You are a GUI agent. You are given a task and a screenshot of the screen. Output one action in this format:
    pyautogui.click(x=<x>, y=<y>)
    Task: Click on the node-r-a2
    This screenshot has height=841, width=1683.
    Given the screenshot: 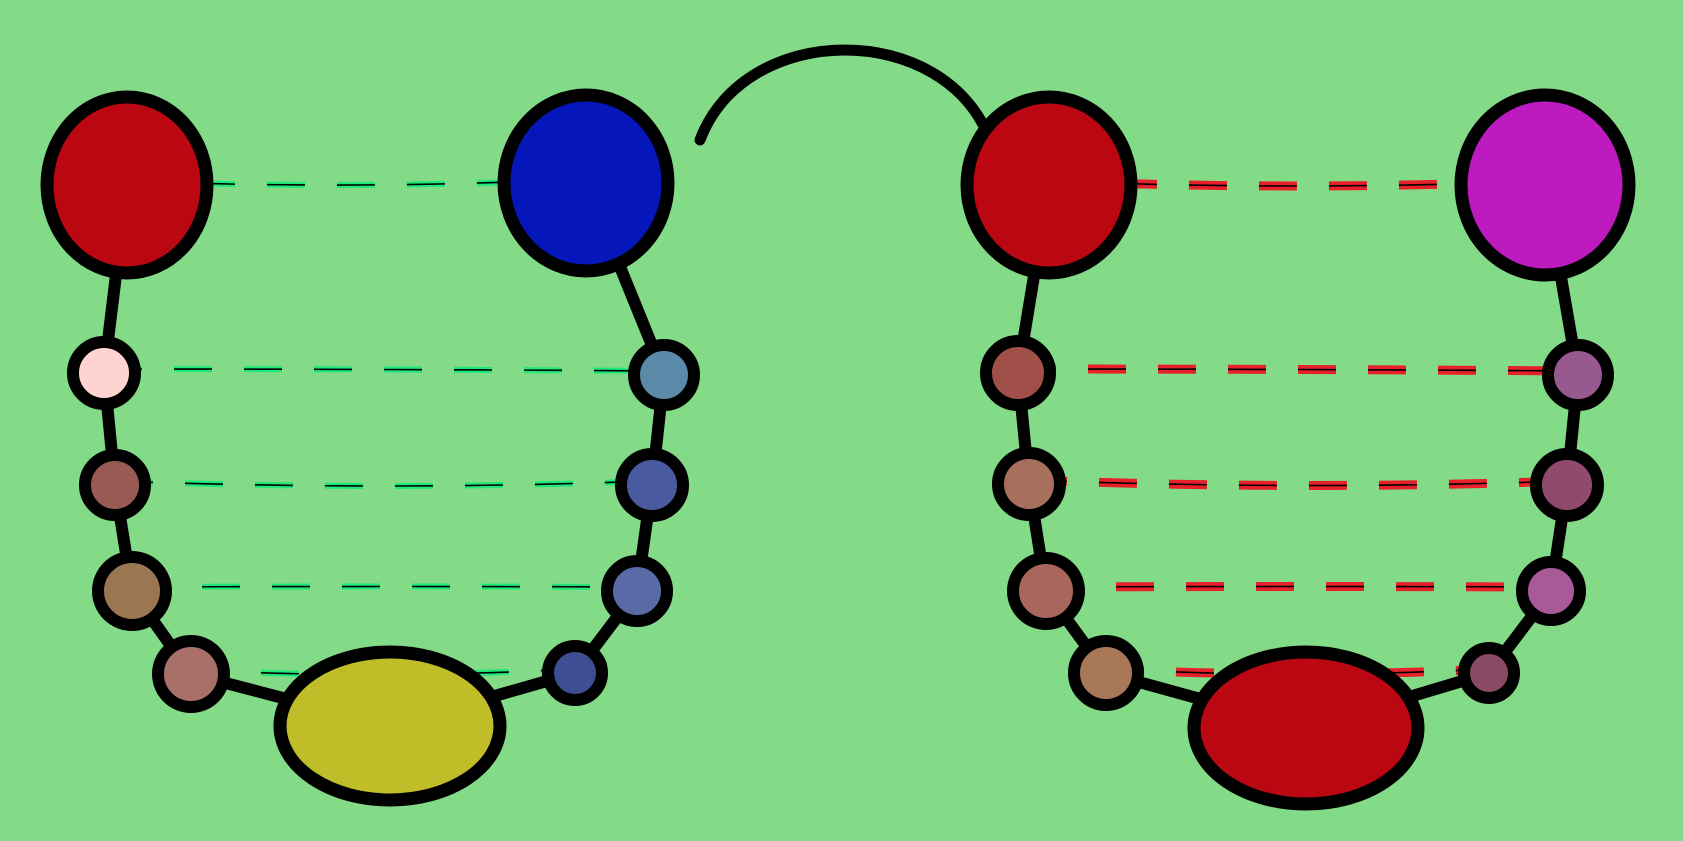 What is the action you would take?
    pyautogui.click(x=1029, y=484)
    